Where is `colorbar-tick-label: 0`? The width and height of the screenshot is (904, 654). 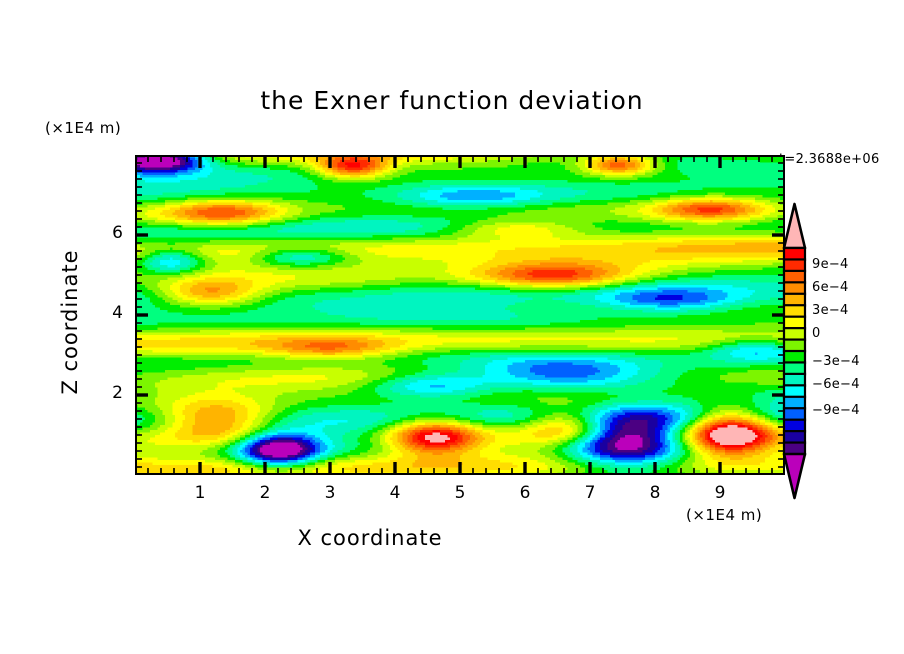 colorbar-tick-label: 0 is located at coordinates (816, 333).